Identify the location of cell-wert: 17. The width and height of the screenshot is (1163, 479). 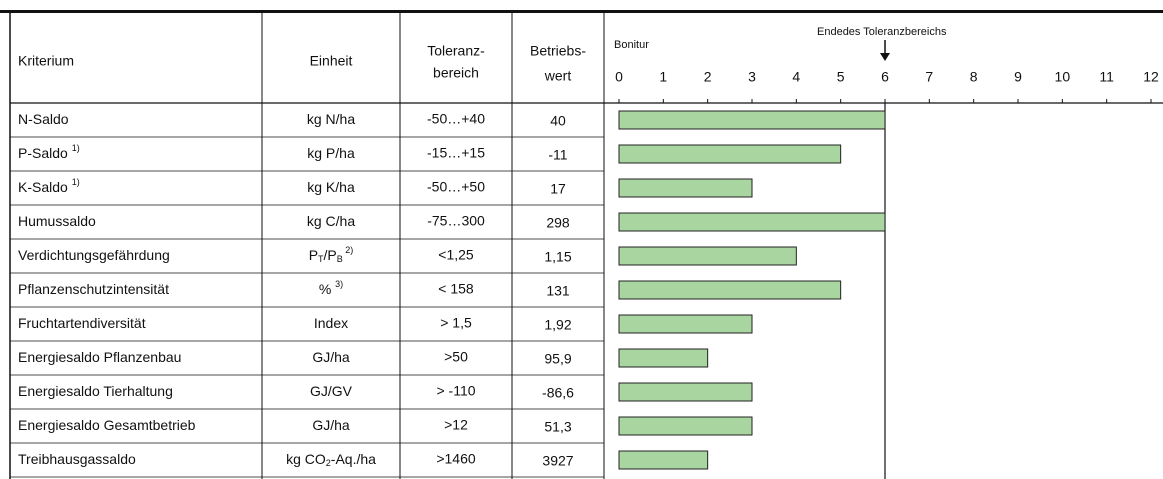
(558, 189).